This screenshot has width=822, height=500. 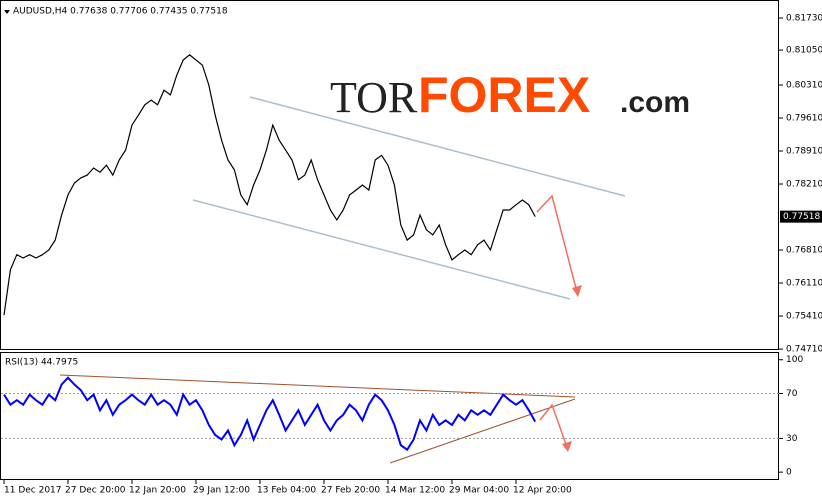 I want to click on logo-main: FOREX, so click(x=504, y=95).